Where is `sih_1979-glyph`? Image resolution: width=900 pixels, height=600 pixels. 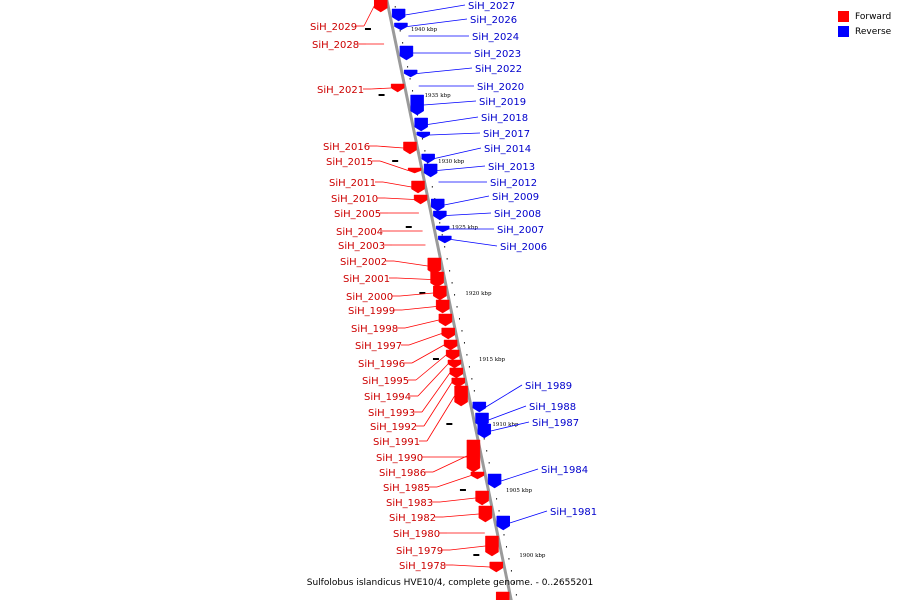
sih_1979-glyph is located at coordinates (492, 546).